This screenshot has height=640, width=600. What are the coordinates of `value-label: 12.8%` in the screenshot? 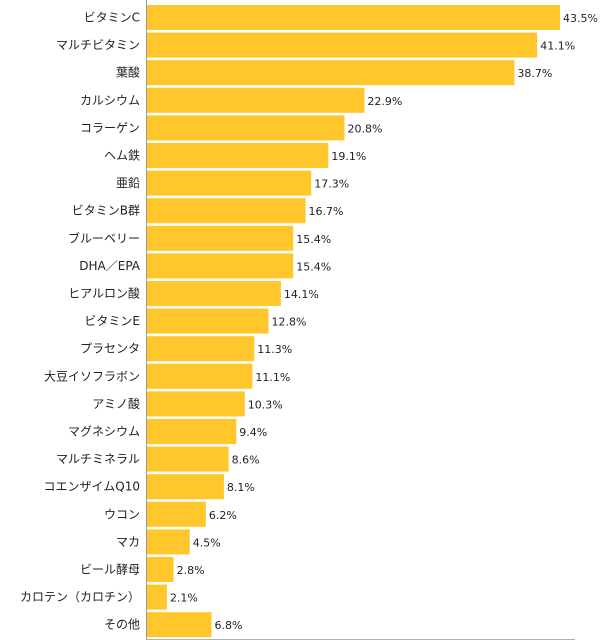 It's located at (289, 322).